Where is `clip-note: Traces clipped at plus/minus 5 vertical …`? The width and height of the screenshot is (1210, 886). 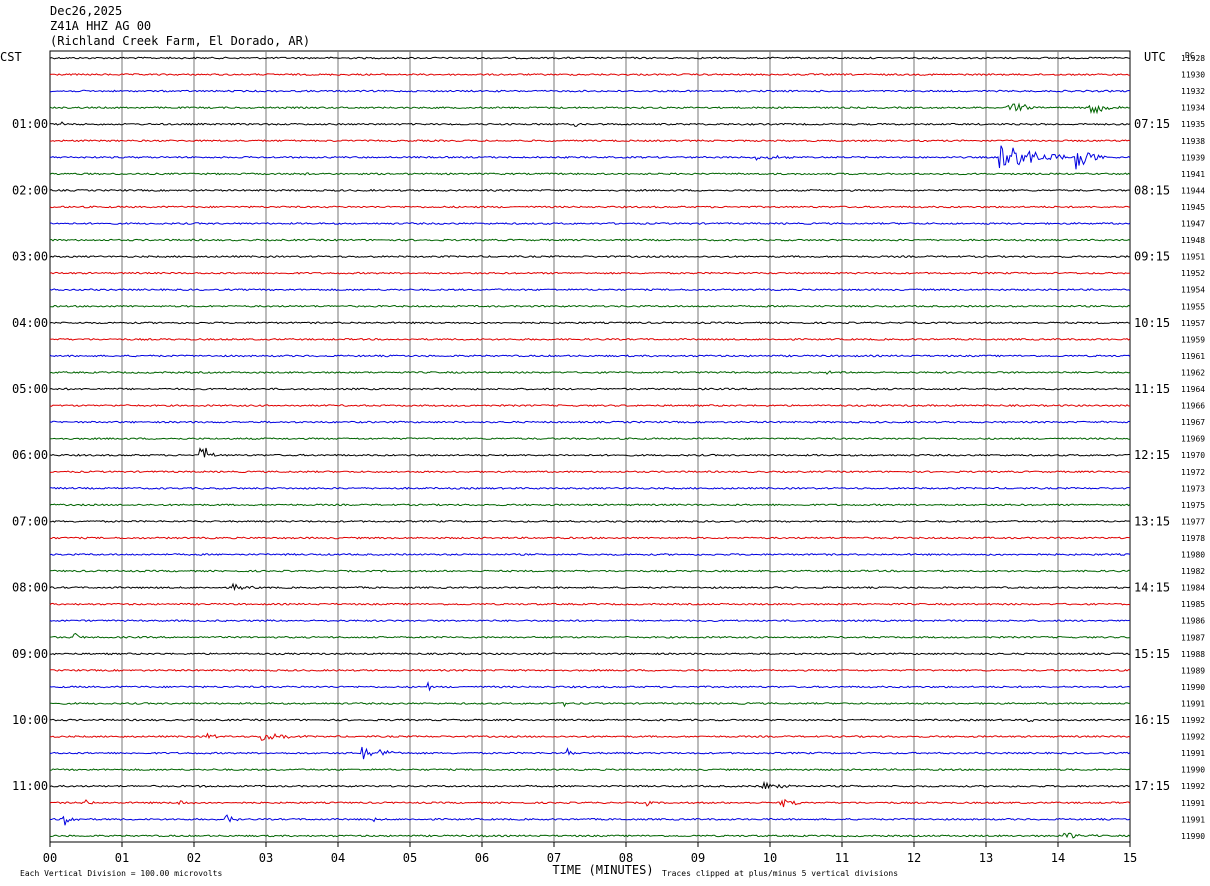 clip-note: Traces clipped at plus/minus 5 vertical … is located at coordinates (780, 873).